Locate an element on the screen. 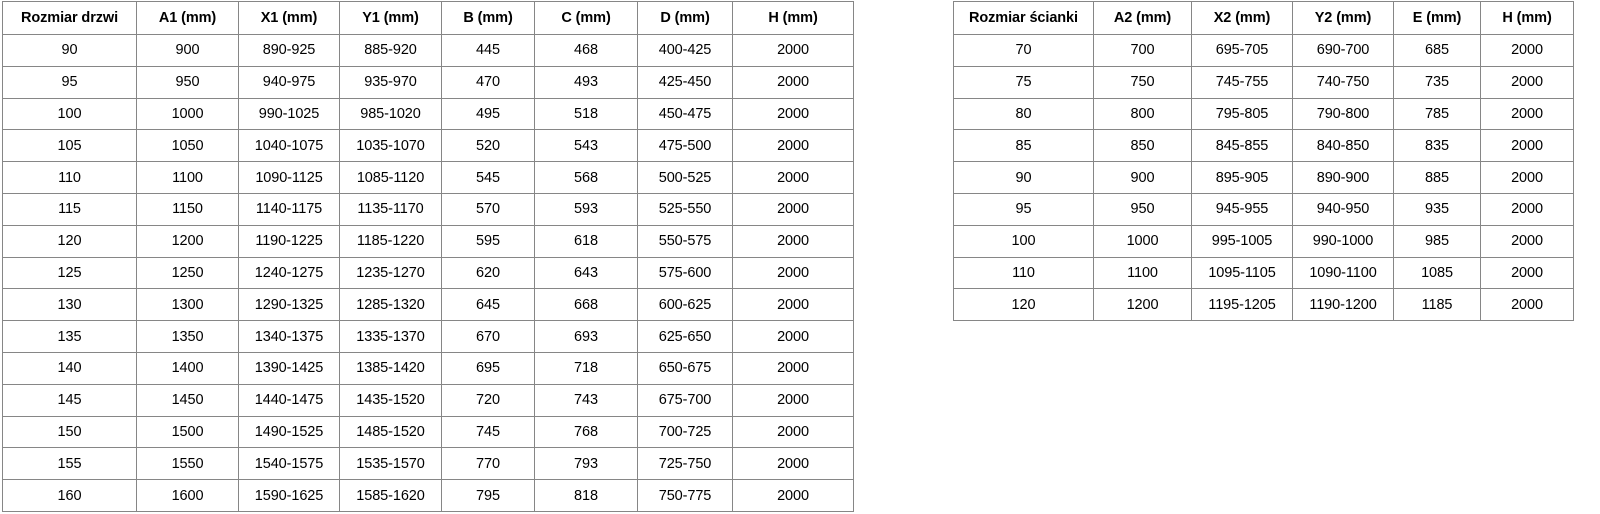 This screenshot has height=514, width=1600. table-cell: 750-775 is located at coordinates (685, 495).